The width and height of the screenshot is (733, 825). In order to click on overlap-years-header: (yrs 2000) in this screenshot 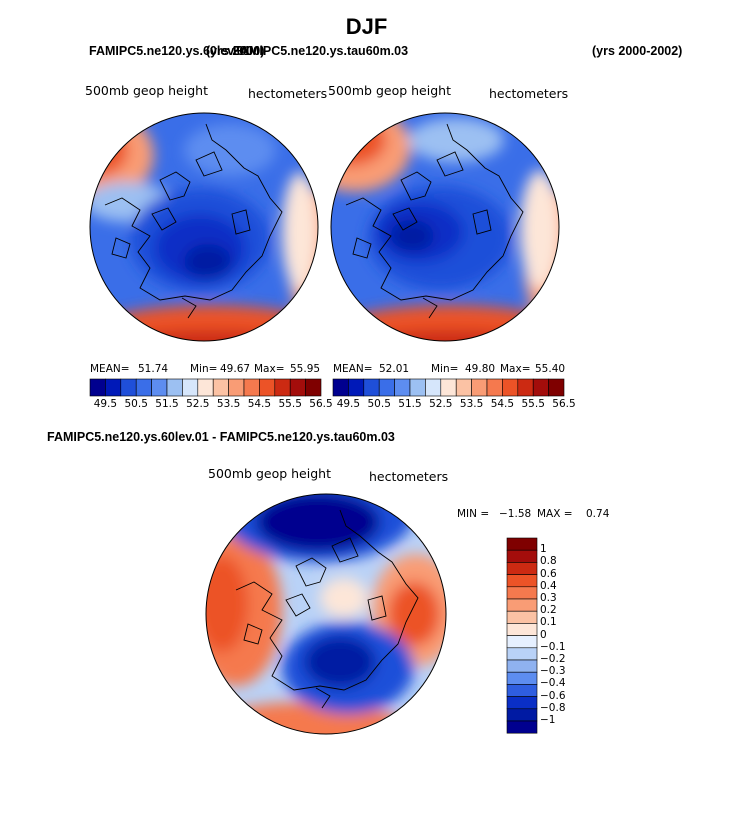, I will do `click(235, 51)`.